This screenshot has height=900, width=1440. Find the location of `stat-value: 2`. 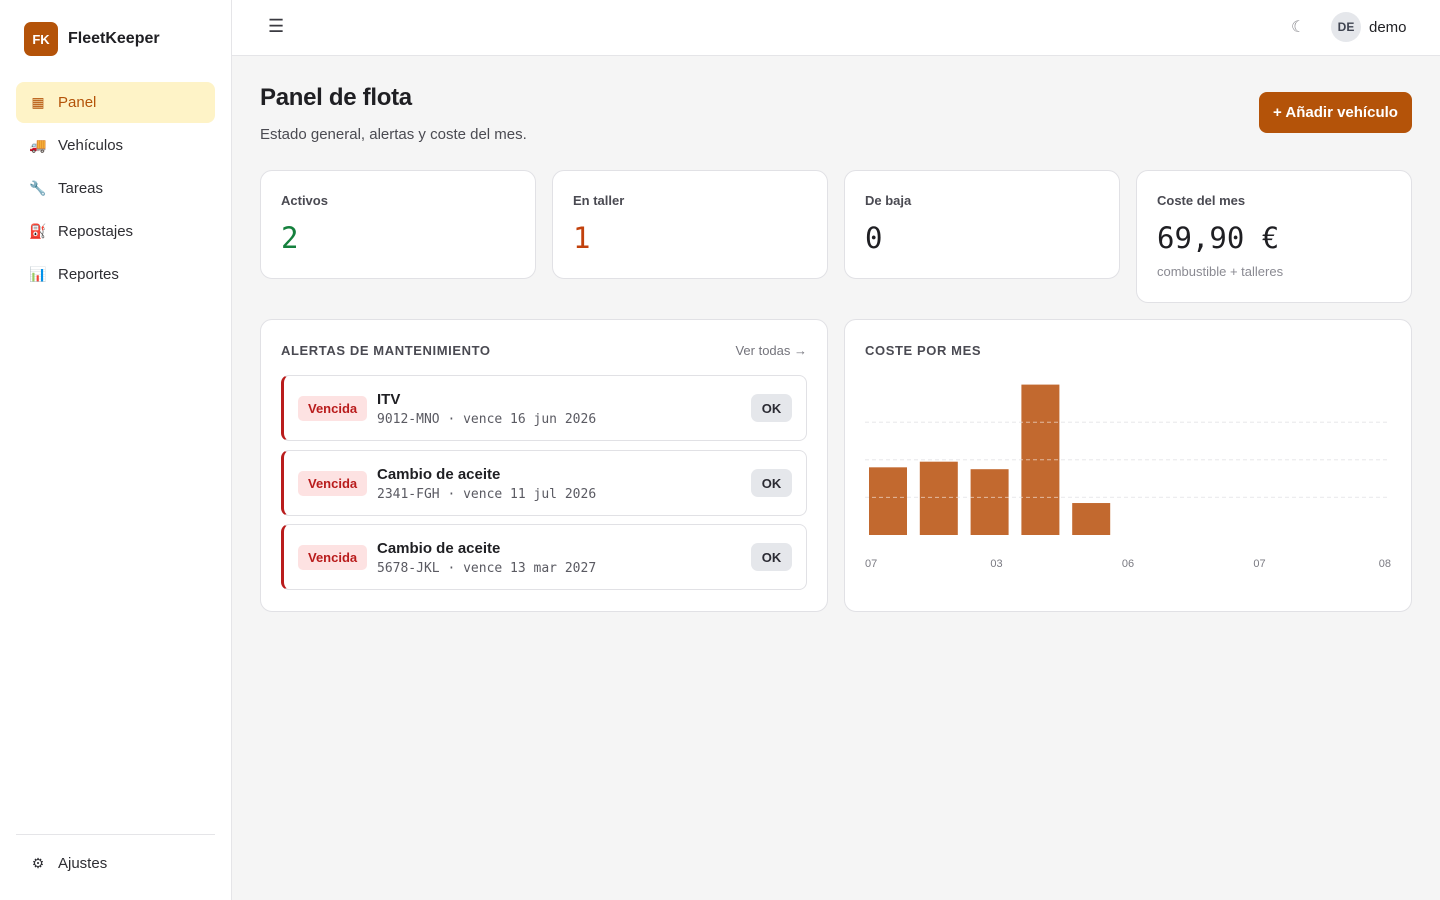

stat-value: 2 is located at coordinates (290, 238).